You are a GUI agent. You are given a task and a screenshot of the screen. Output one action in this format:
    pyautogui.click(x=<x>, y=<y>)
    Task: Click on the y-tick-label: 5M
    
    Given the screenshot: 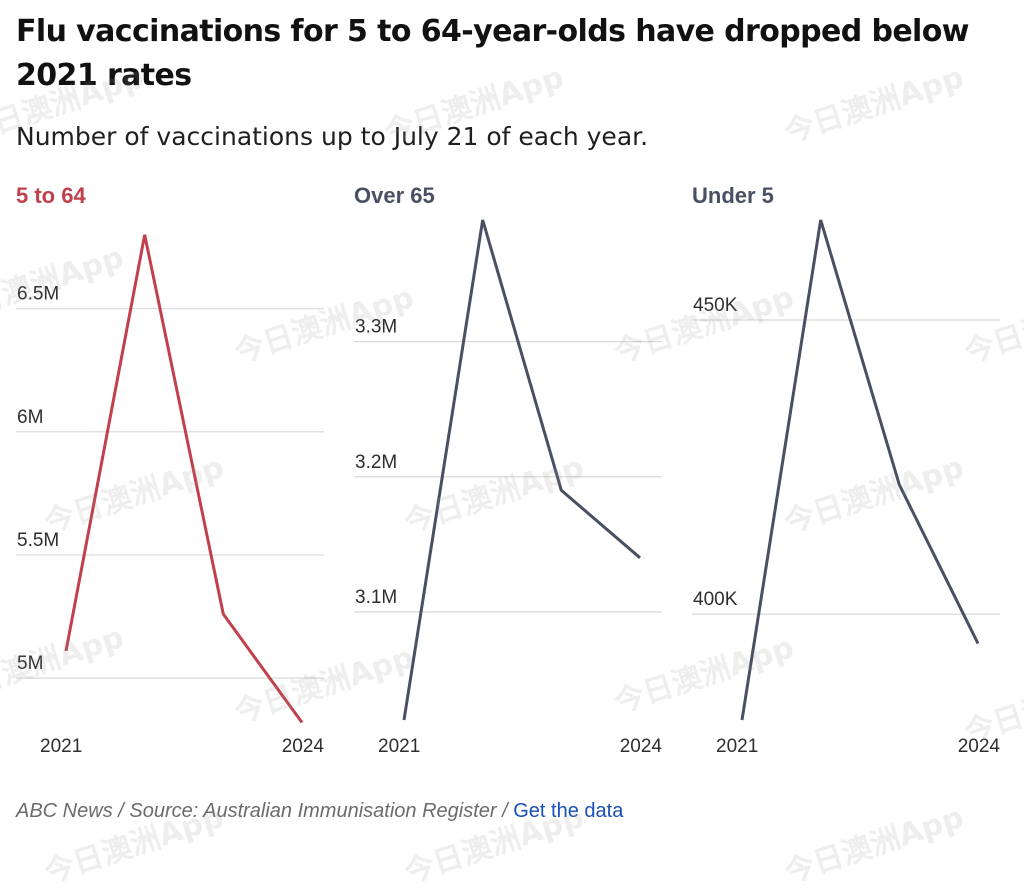 What is the action you would take?
    pyautogui.click(x=30, y=663)
    